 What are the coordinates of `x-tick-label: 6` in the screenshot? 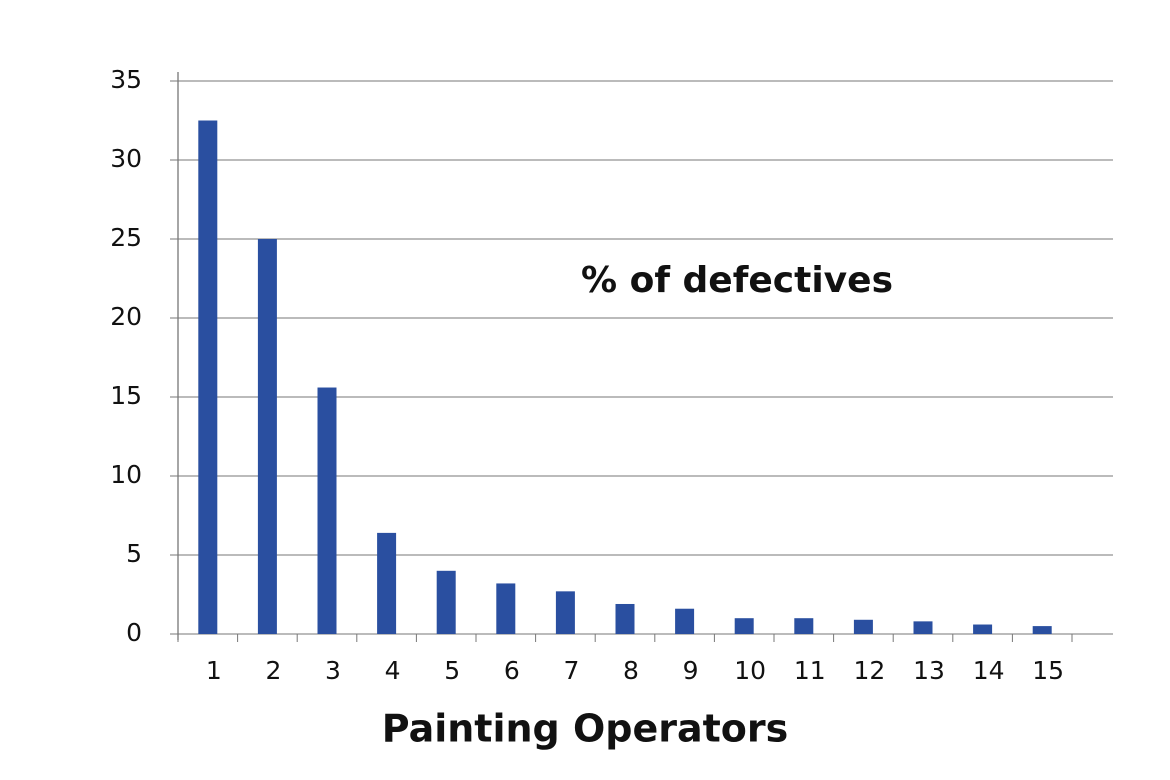 It's located at (512, 670).